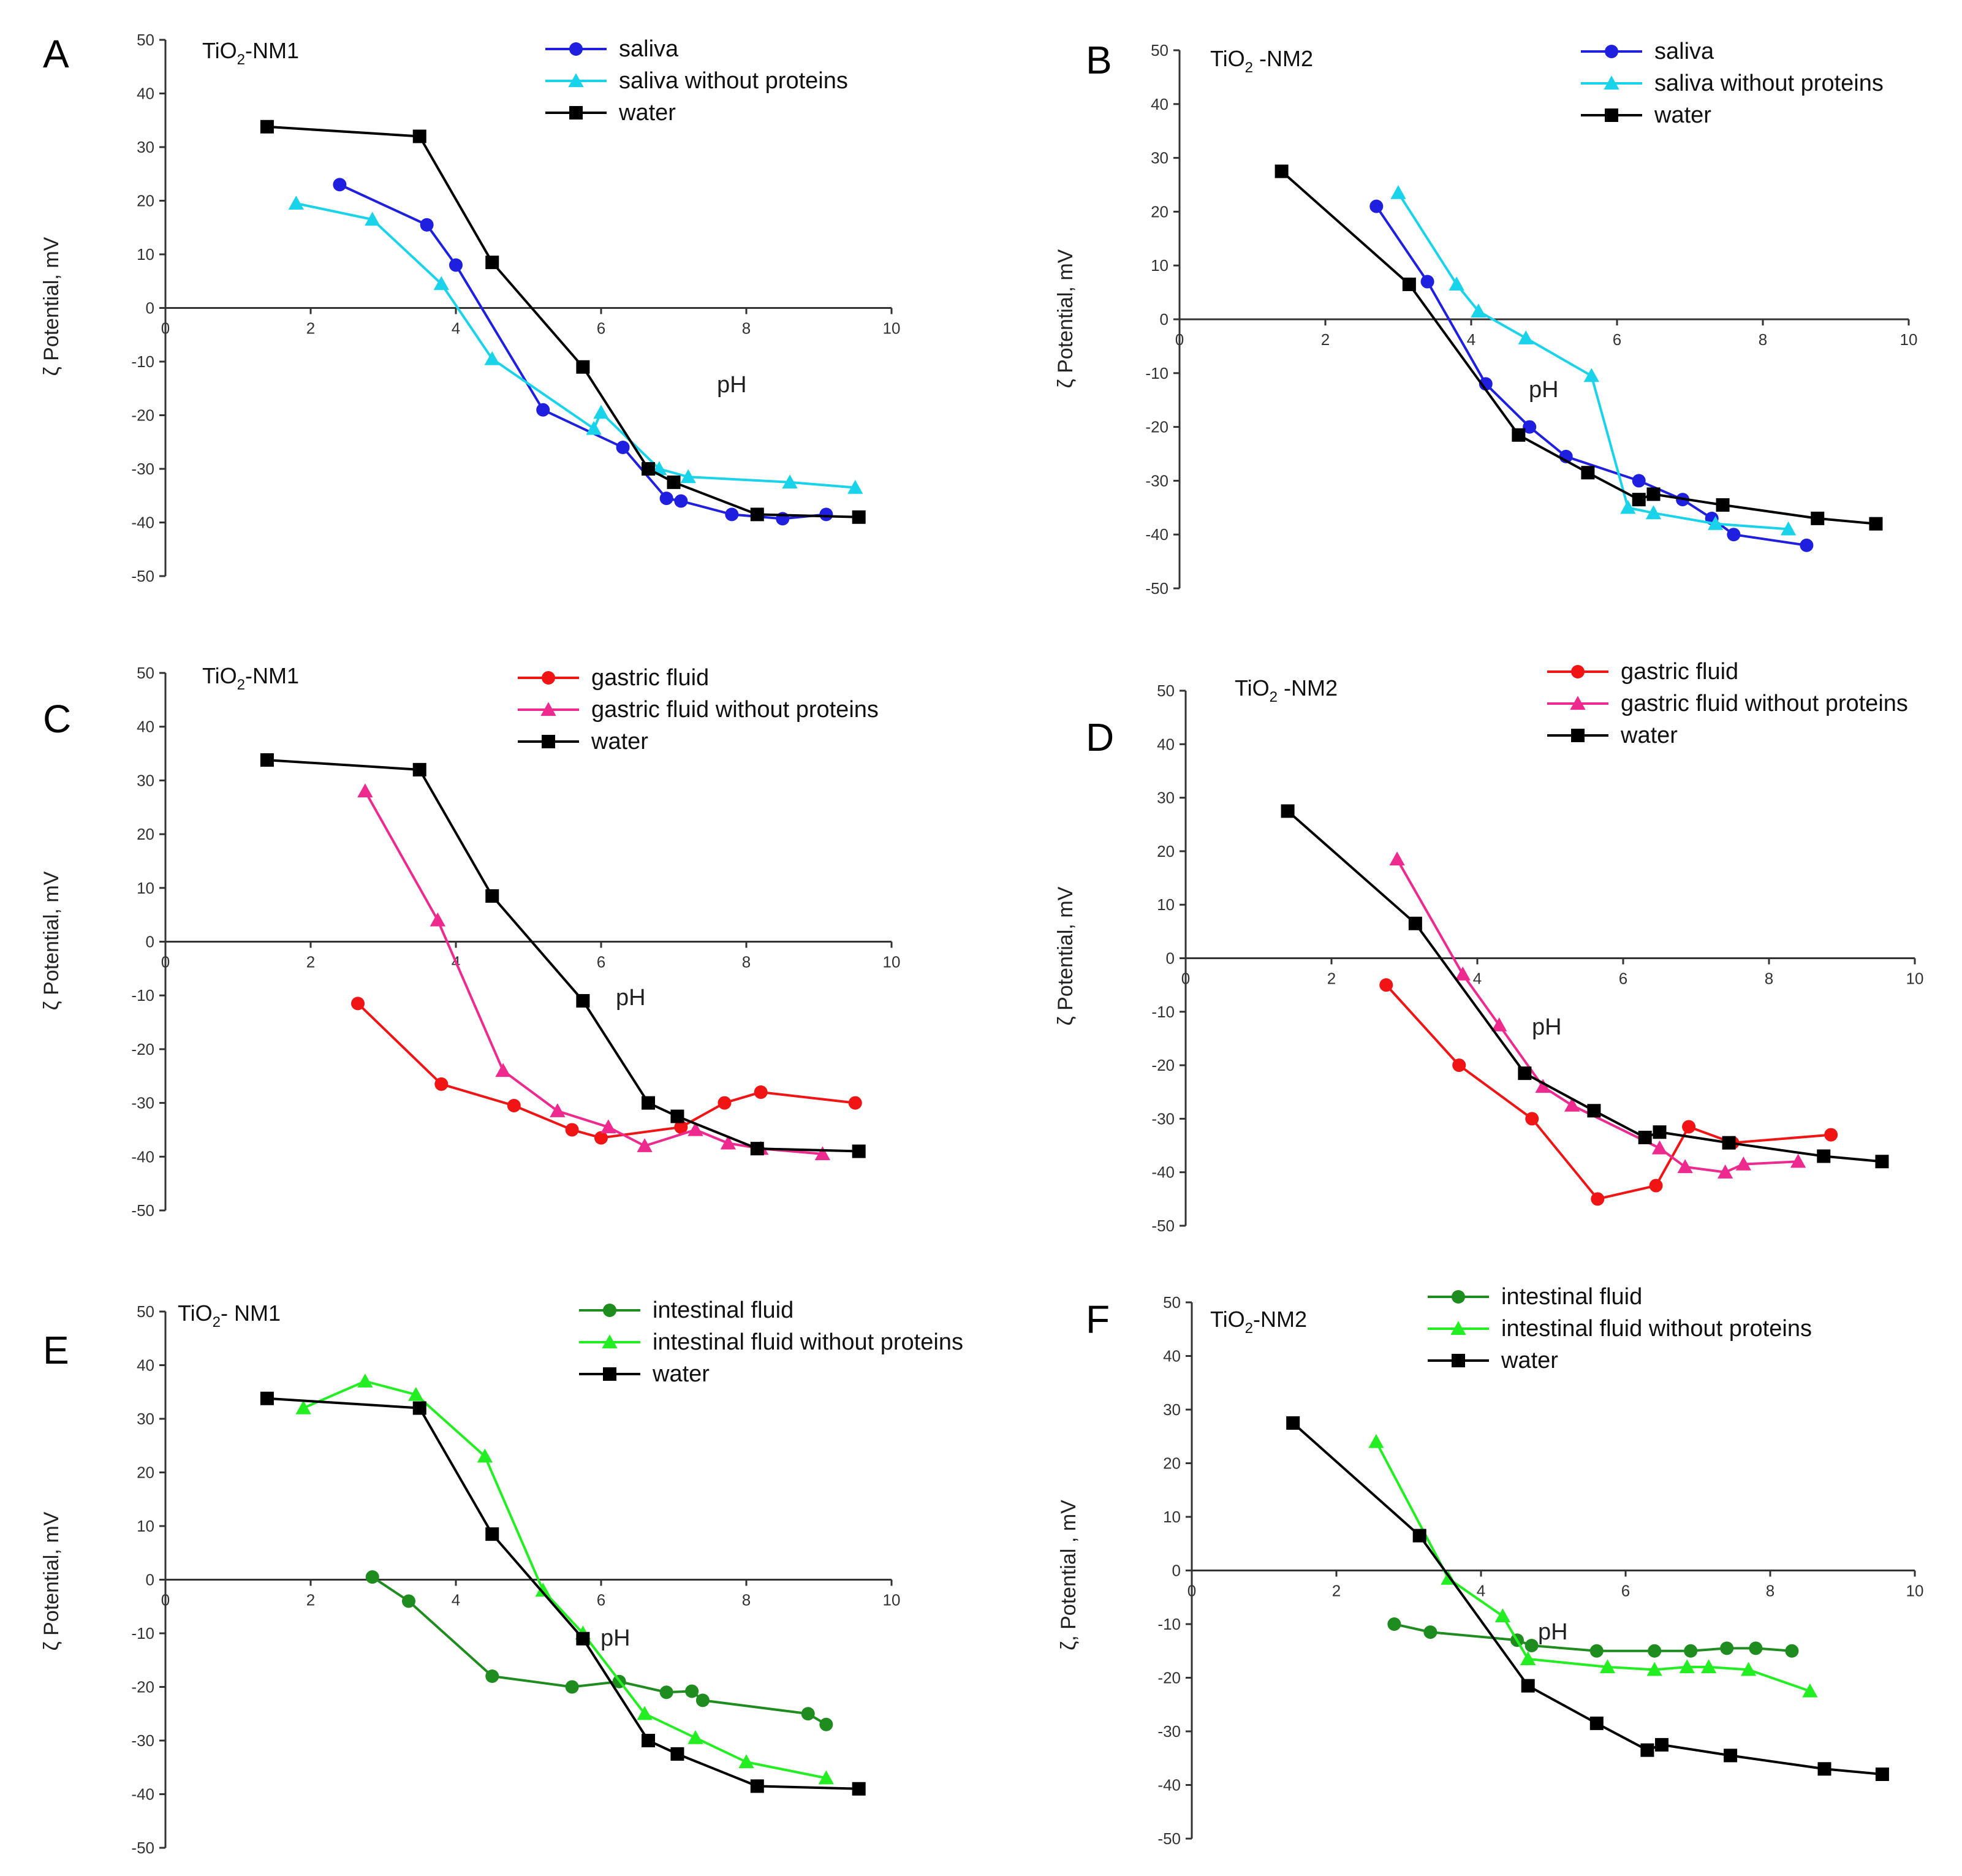 This screenshot has width=1962, height=1876. Describe the element at coordinates (272, 675) in the screenshot. I see `panel-title-rest: -NM1` at that location.